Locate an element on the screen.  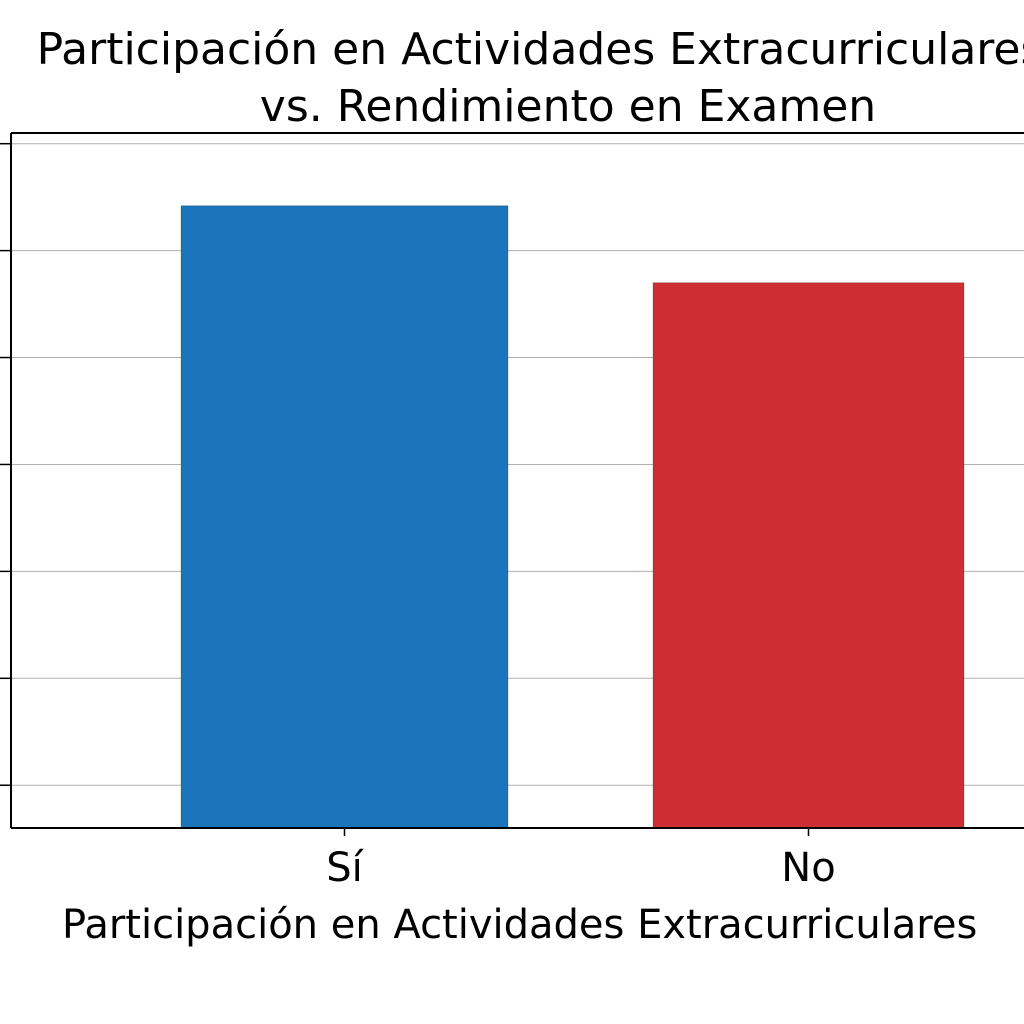
x-tick-label-0: Sí is located at coordinates (345, 868).